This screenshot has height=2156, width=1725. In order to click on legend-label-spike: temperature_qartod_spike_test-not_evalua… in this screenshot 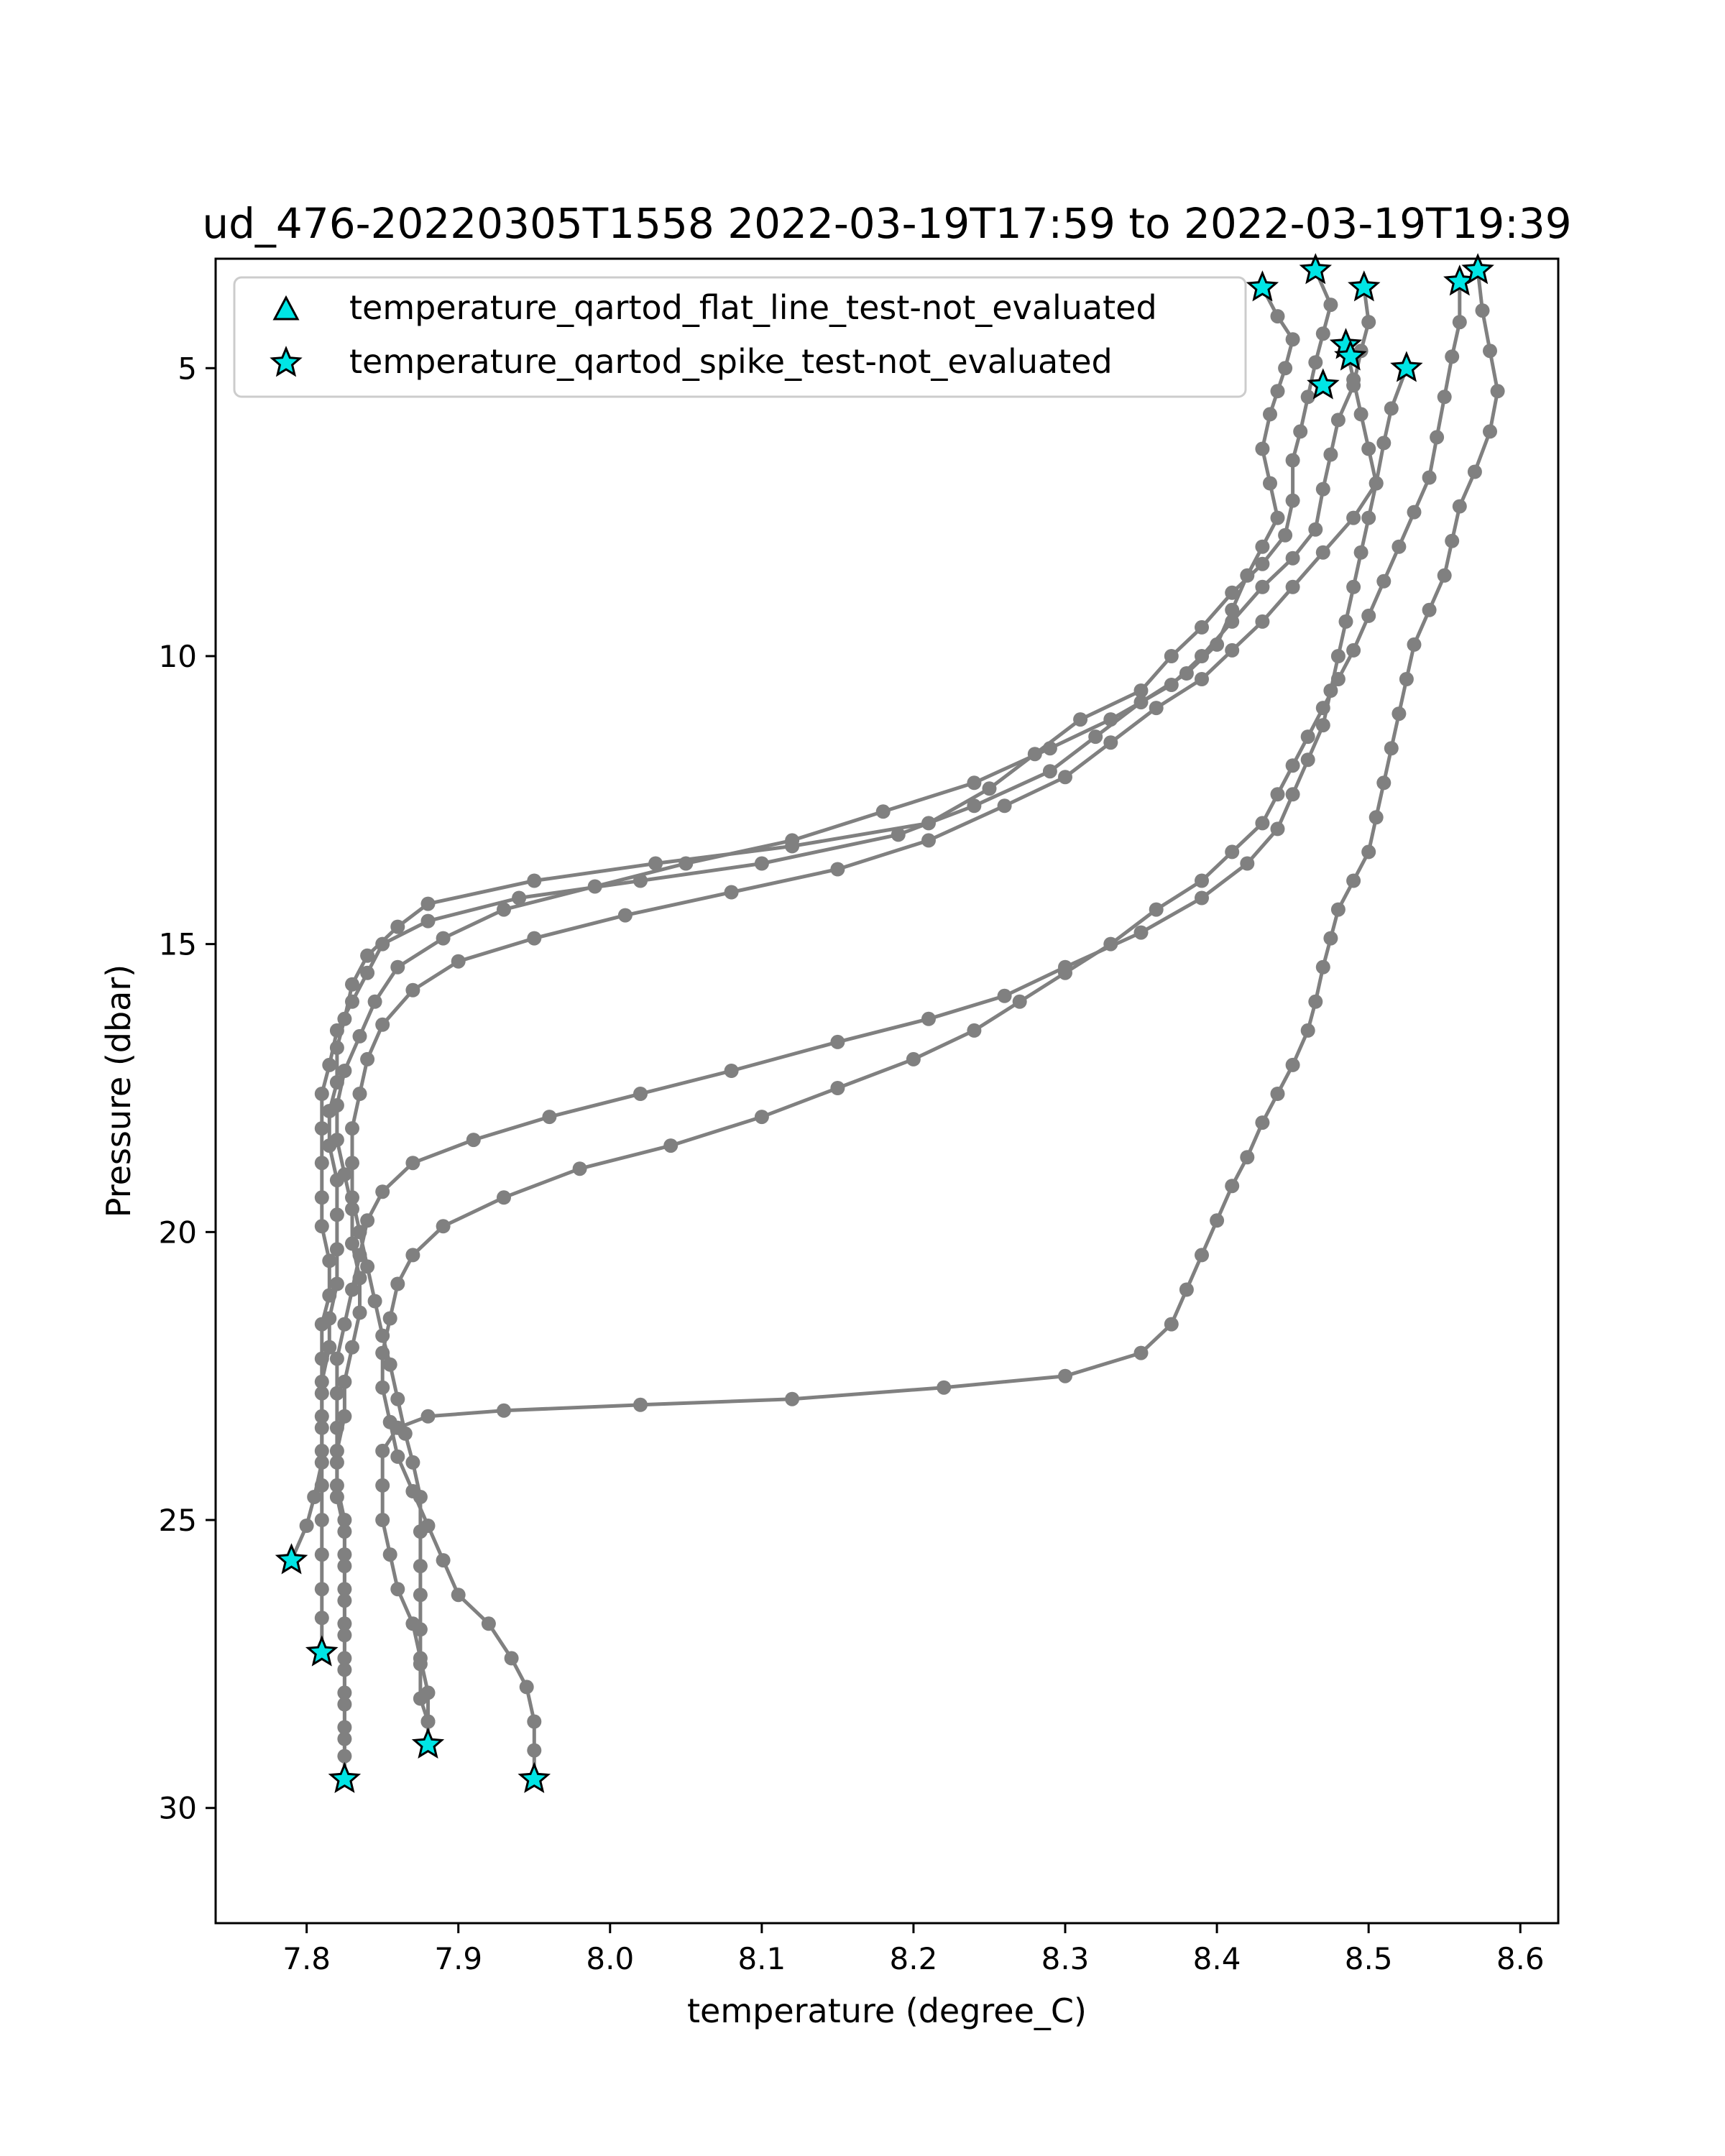, I will do `click(731, 361)`.